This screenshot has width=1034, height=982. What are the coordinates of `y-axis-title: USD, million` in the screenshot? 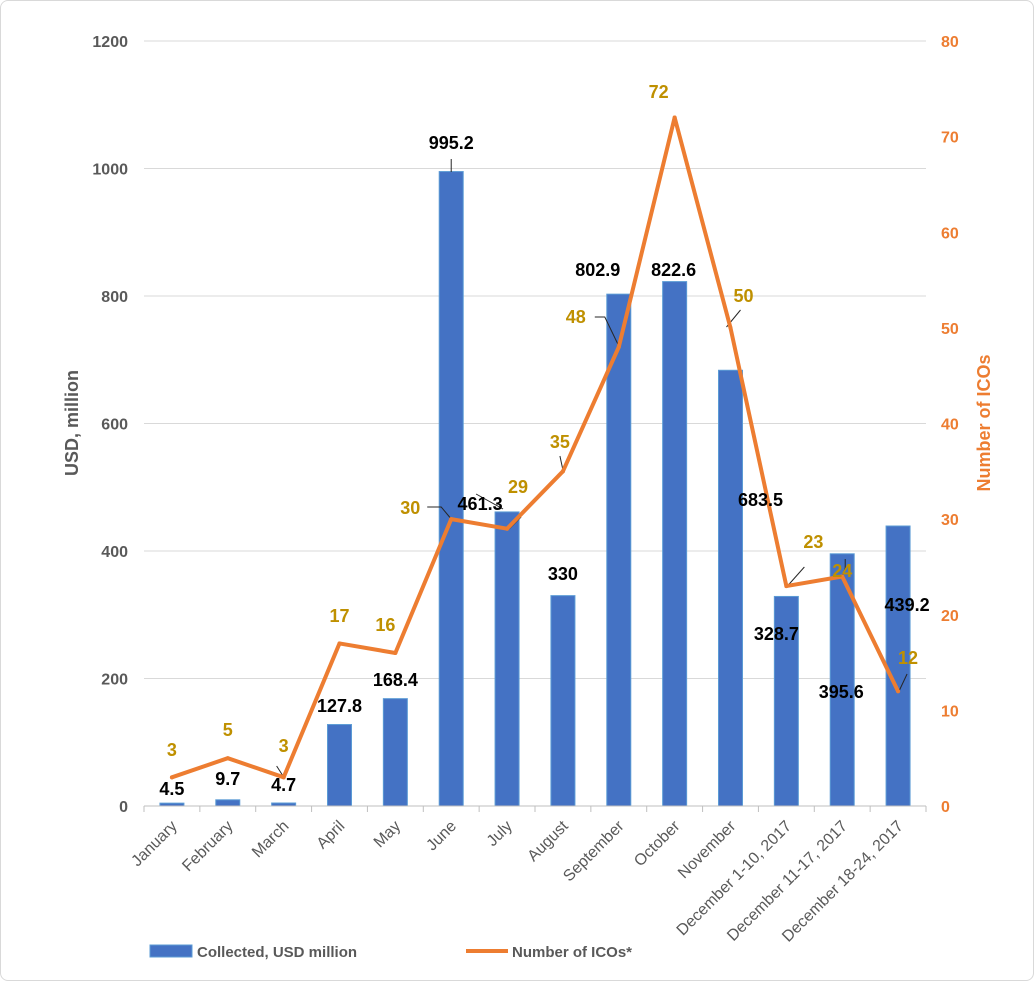 It's located at (72, 423).